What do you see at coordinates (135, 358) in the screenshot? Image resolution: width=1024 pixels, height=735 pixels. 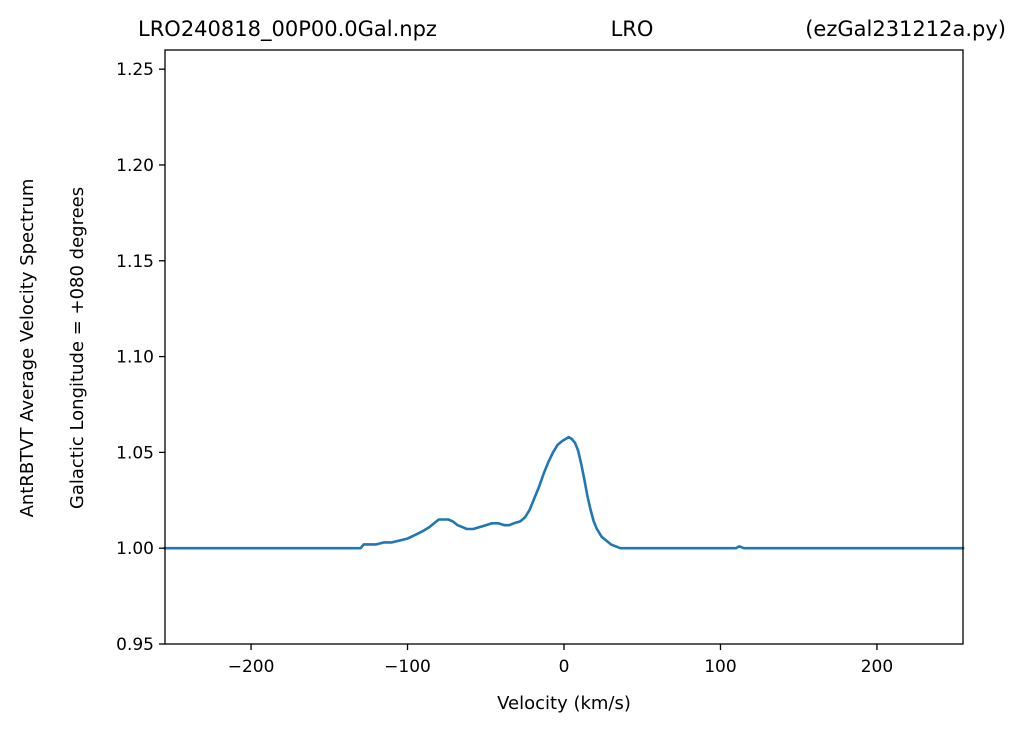 I see `y-tick-label: 1.10` at bounding box center [135, 358].